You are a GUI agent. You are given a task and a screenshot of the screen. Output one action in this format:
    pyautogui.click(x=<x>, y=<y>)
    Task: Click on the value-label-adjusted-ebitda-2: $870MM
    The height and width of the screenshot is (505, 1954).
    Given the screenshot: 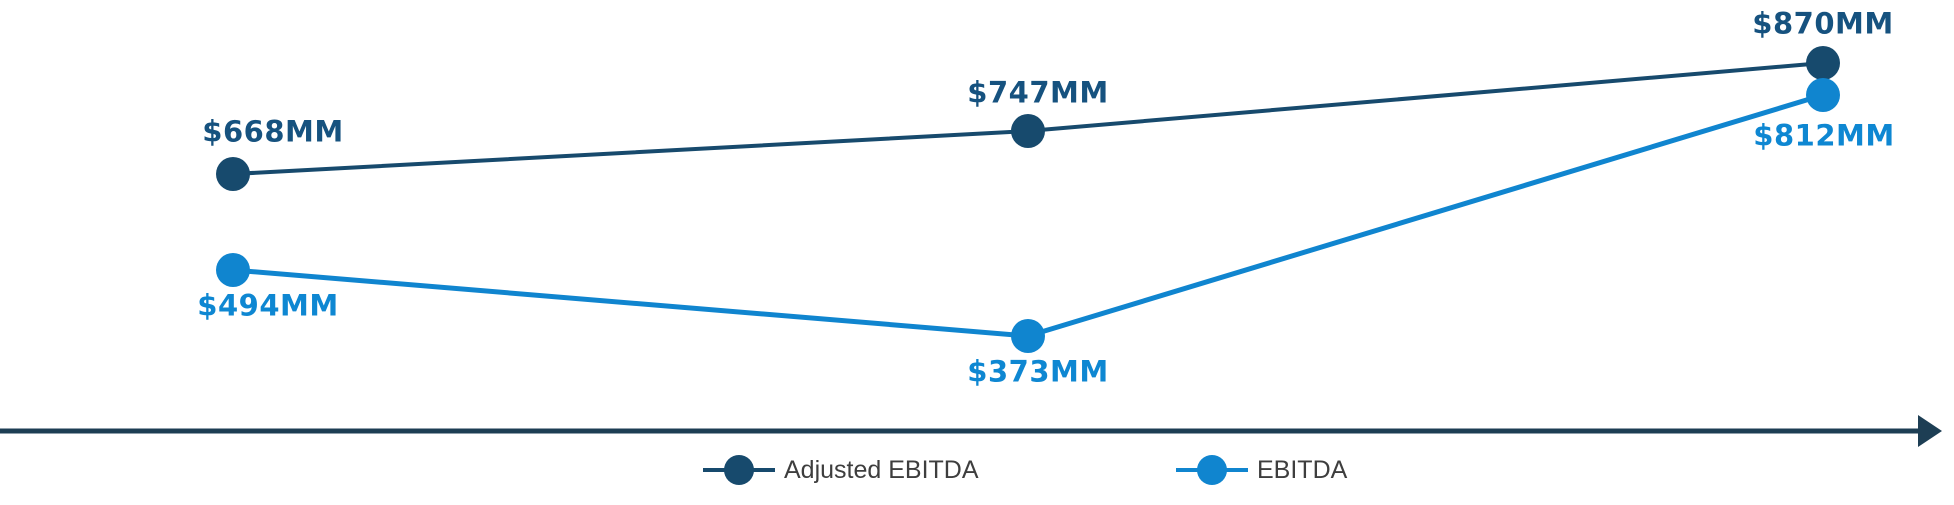 What is the action you would take?
    pyautogui.click(x=1823, y=23)
    